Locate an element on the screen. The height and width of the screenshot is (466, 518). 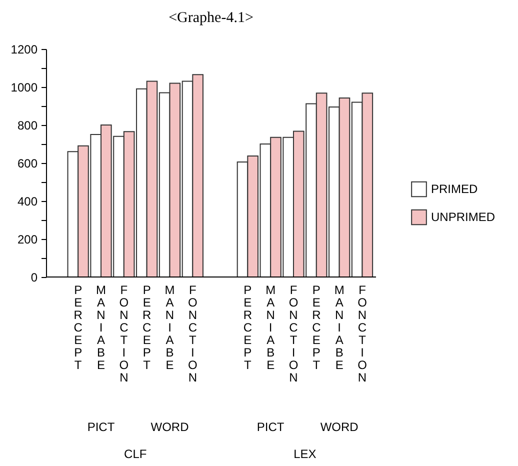
y-tick-label: 800 is located at coordinates (27, 125).